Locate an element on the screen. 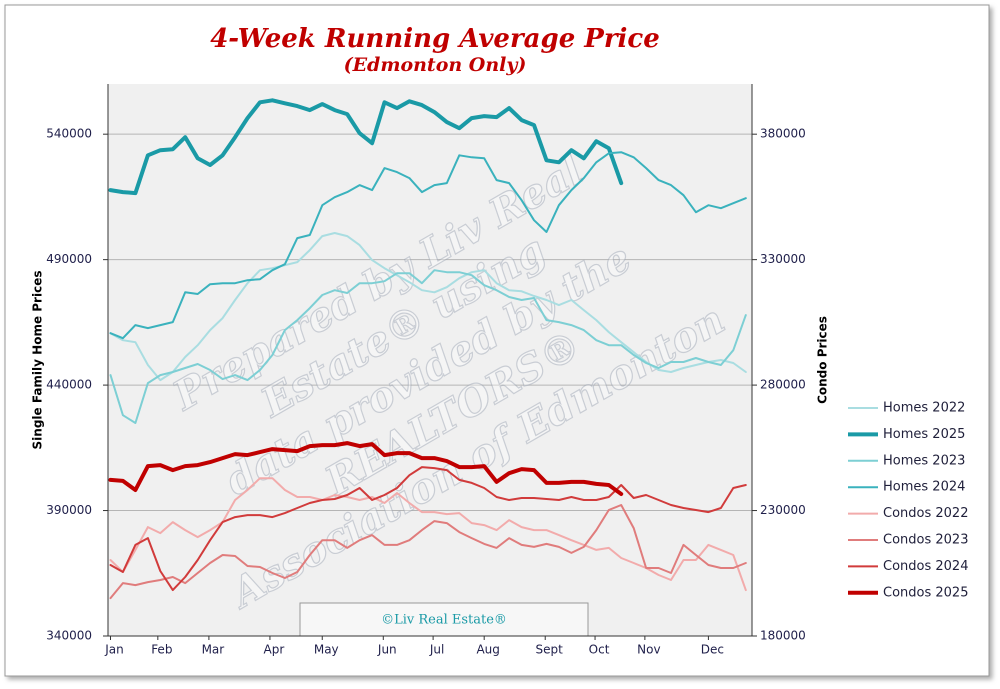 The width and height of the screenshot is (1000, 689). x-tick-label: Aug is located at coordinates (487, 650).